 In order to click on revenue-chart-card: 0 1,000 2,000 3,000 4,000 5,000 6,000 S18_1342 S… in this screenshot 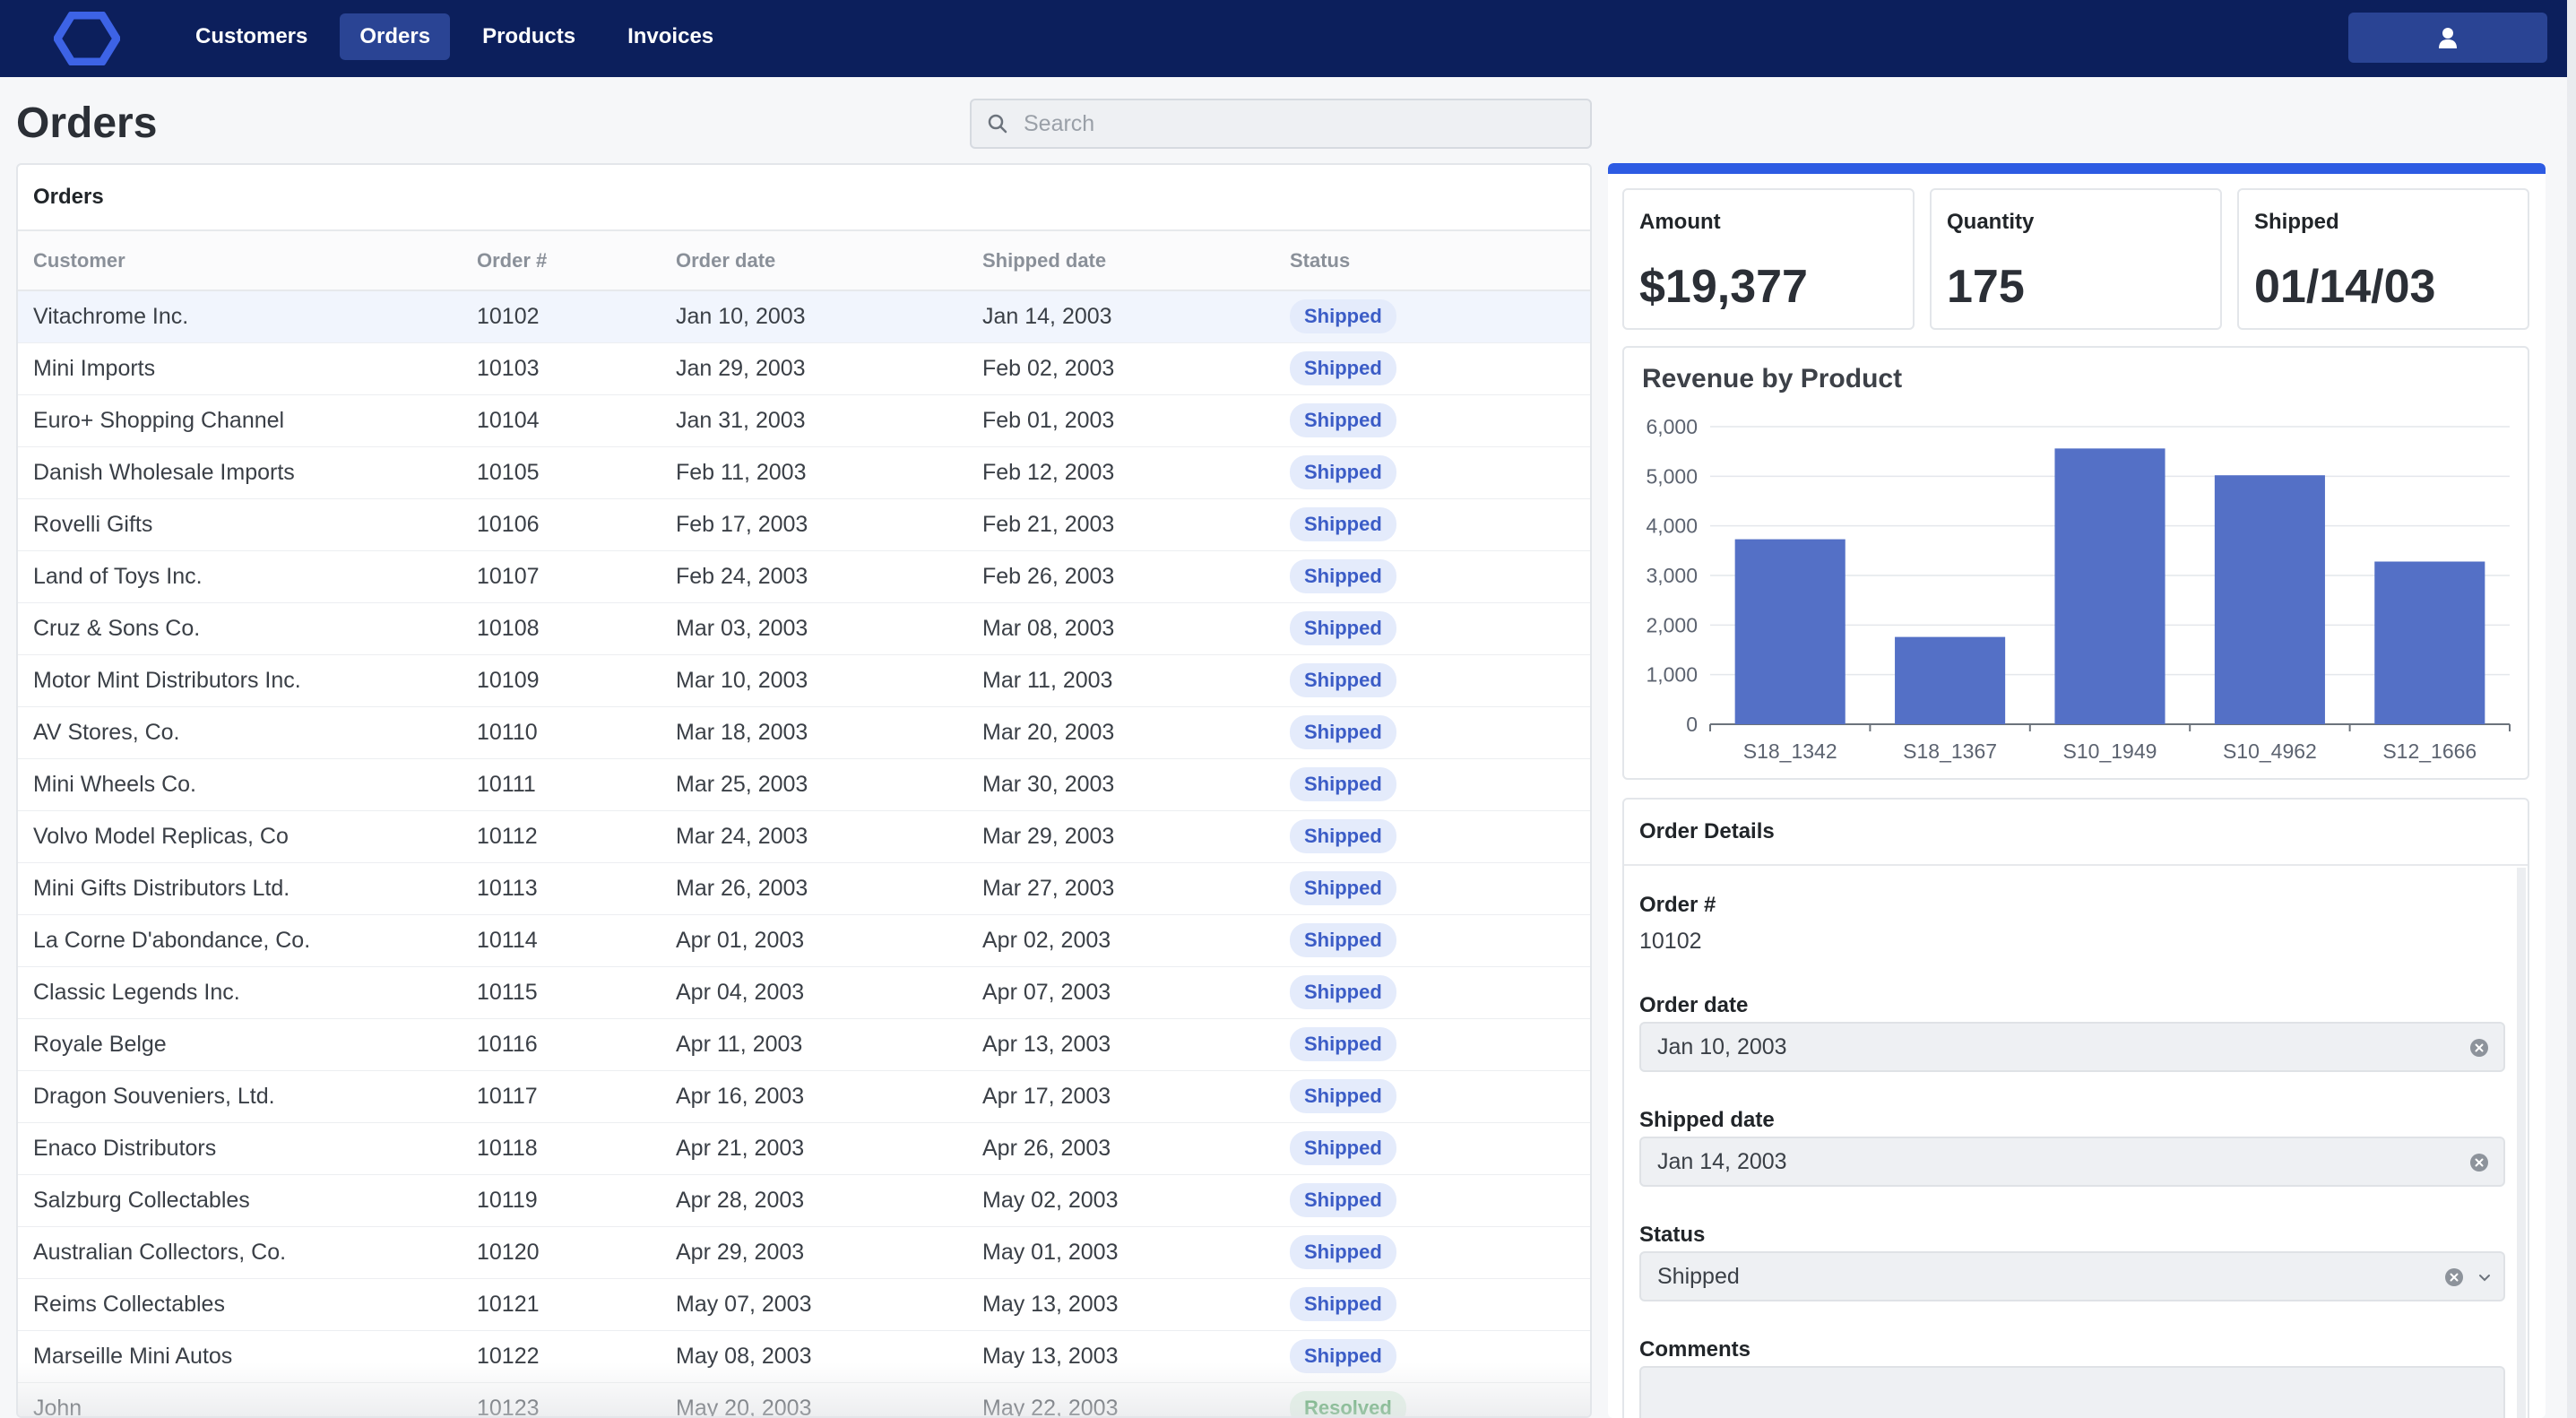, I will do `click(2075, 563)`.